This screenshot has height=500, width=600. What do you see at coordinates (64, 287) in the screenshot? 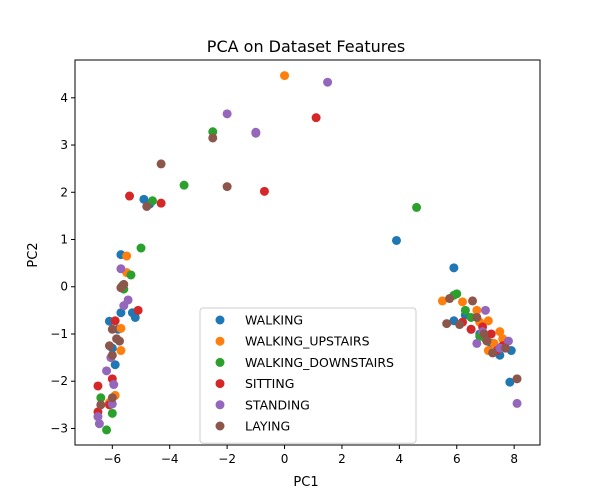
I see `y-tick-label: 0` at bounding box center [64, 287].